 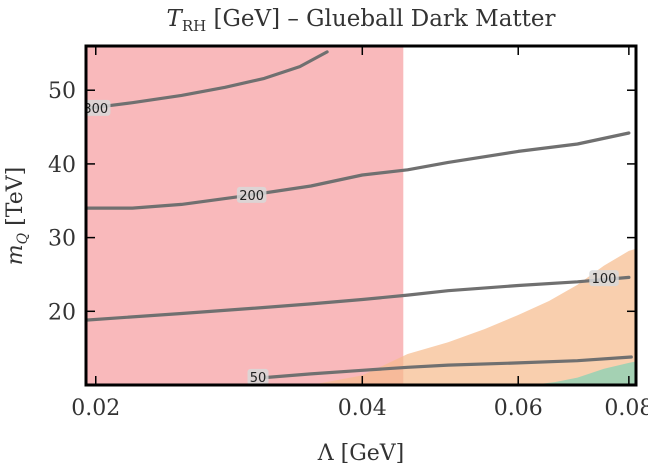 What do you see at coordinates (518, 408) in the screenshot?
I see `x-tick-label: 0.06` at bounding box center [518, 408].